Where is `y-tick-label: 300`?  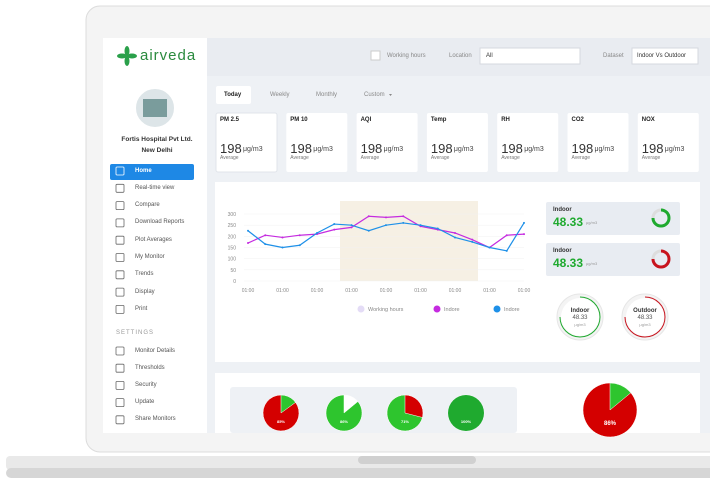 y-tick-label: 300 is located at coordinates (232, 215).